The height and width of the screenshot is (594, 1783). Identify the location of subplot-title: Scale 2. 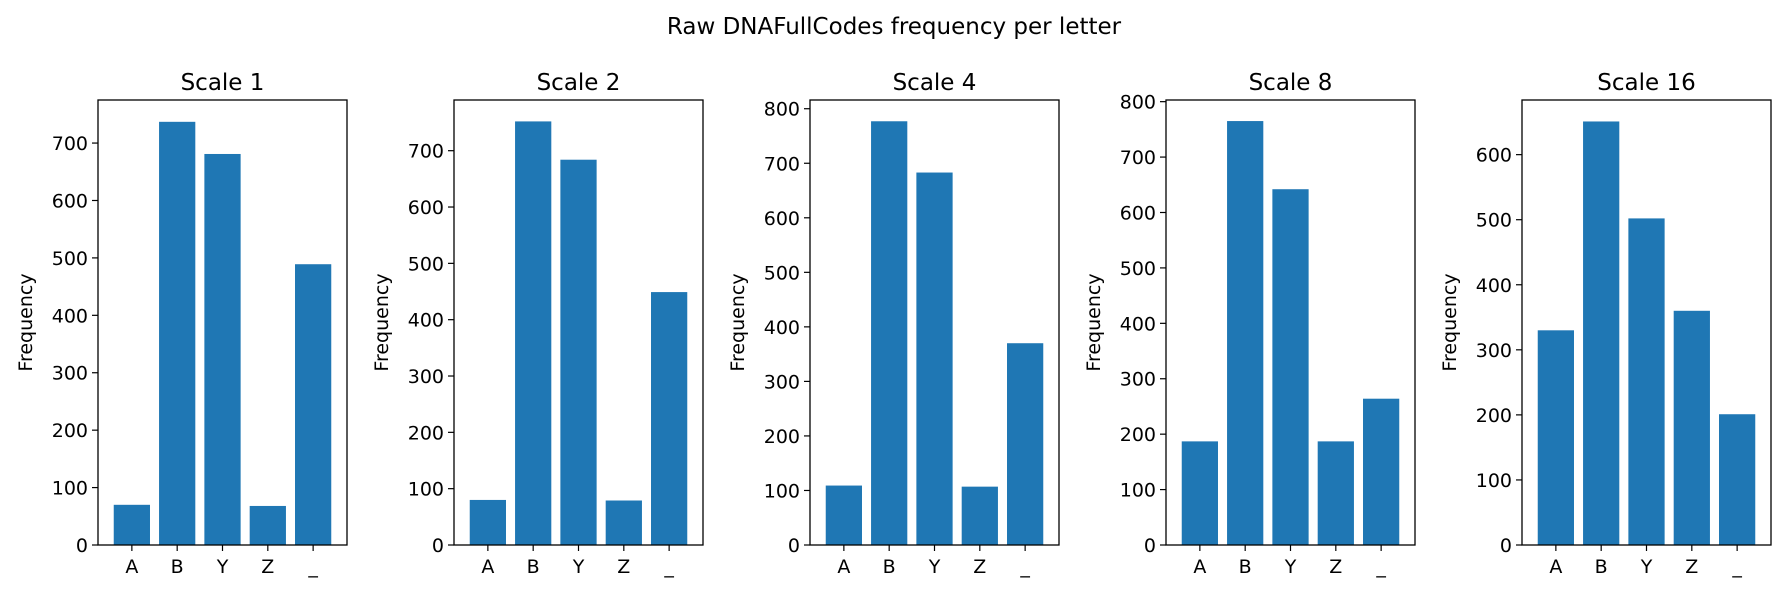
(579, 83).